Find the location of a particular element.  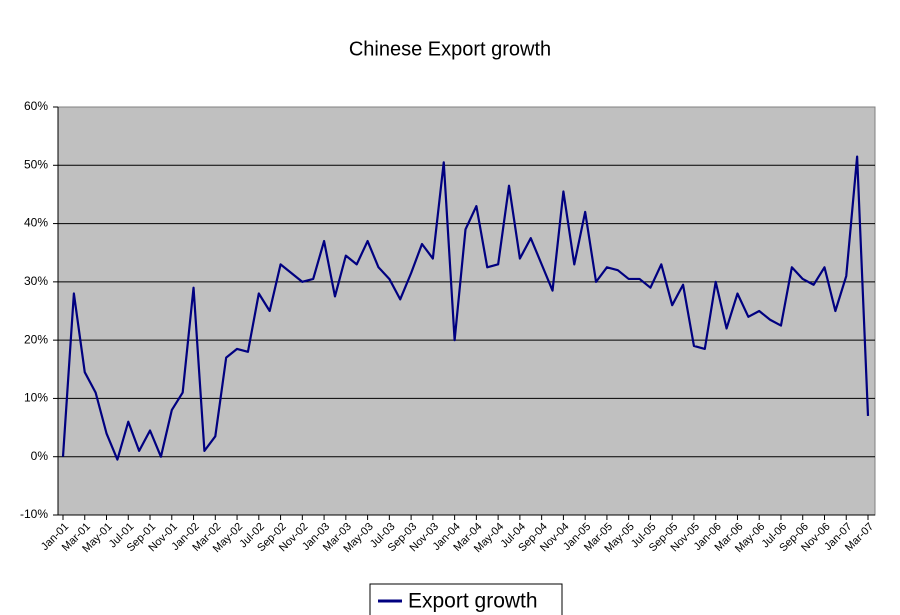

chart-title: Chinese Export growth is located at coordinates (450, 49).